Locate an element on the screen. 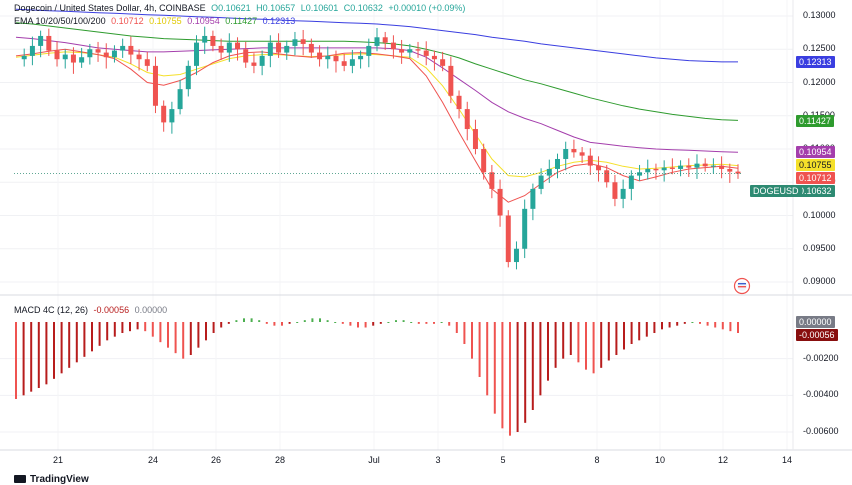 The width and height of the screenshot is (852, 485). time-tick-label: 24 is located at coordinates (153, 460).